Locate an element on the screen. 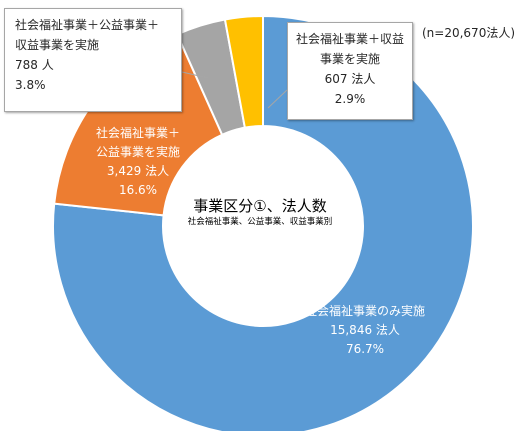 This screenshot has width=526, height=431. chart-subtitle: 社会福祉事業、公益事業、収益事業別 is located at coordinates (260, 222).